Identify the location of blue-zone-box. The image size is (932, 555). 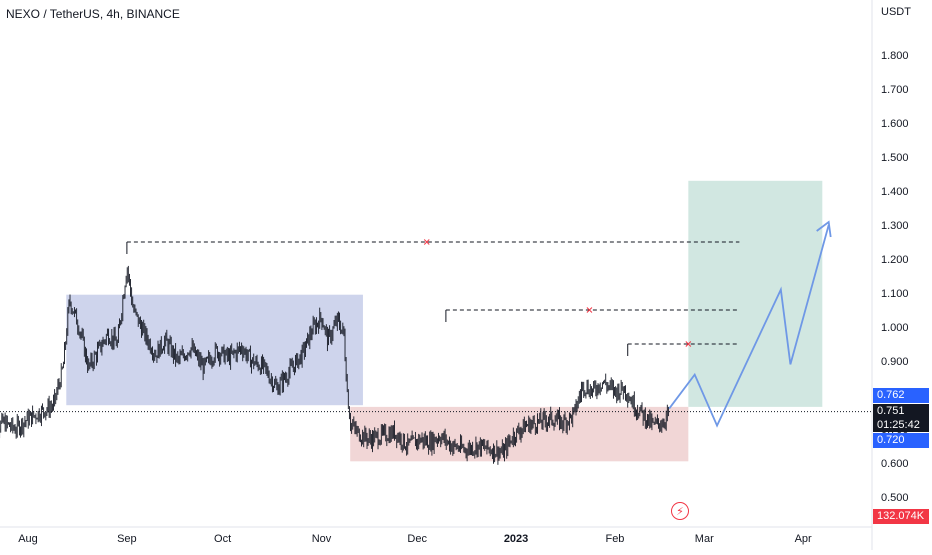
(214, 350).